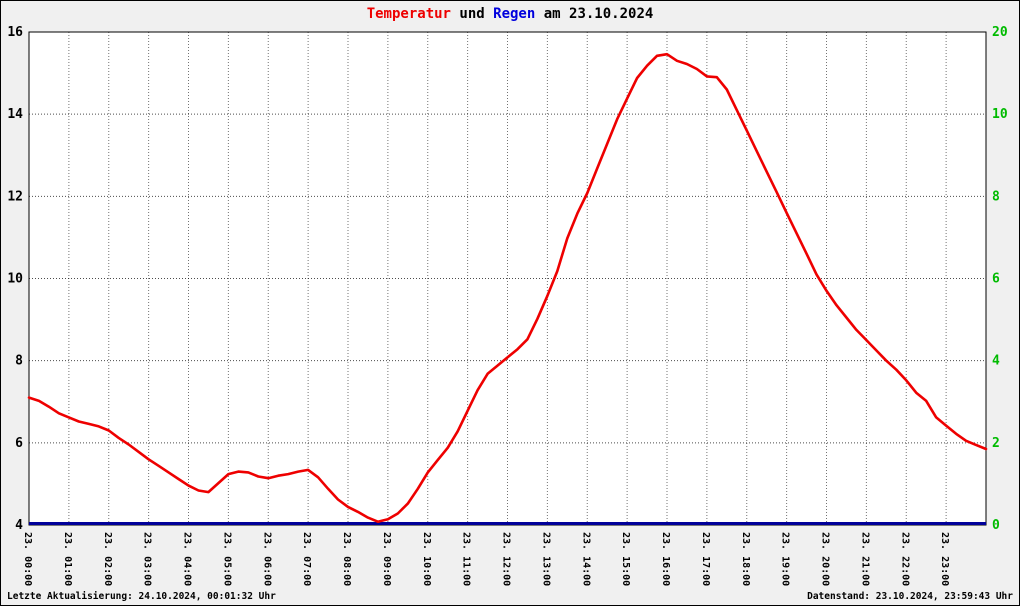 The image size is (1020, 606). What do you see at coordinates (306, 559) in the screenshot?
I see `svg-text: 23. 07:00` at bounding box center [306, 559].